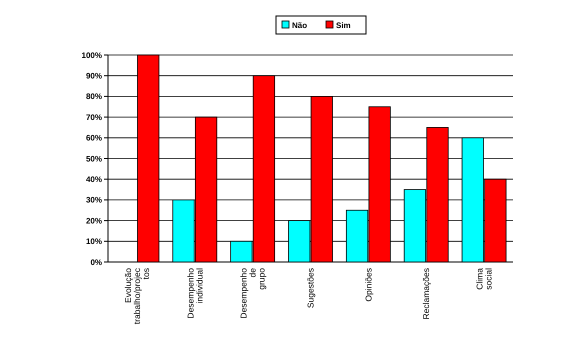 This screenshot has height=337, width=573. Describe the element at coordinates (426, 294) in the screenshot. I see `x-tick-label: Reclamações` at that location.